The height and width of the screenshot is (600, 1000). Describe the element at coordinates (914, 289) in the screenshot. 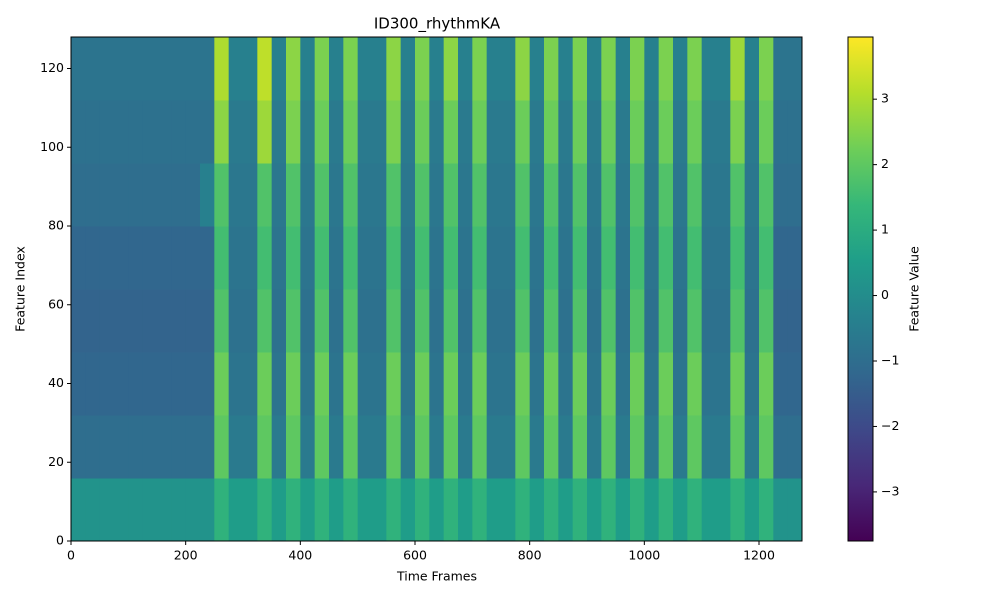

I see `colorbar-label: Feature Value` at that location.